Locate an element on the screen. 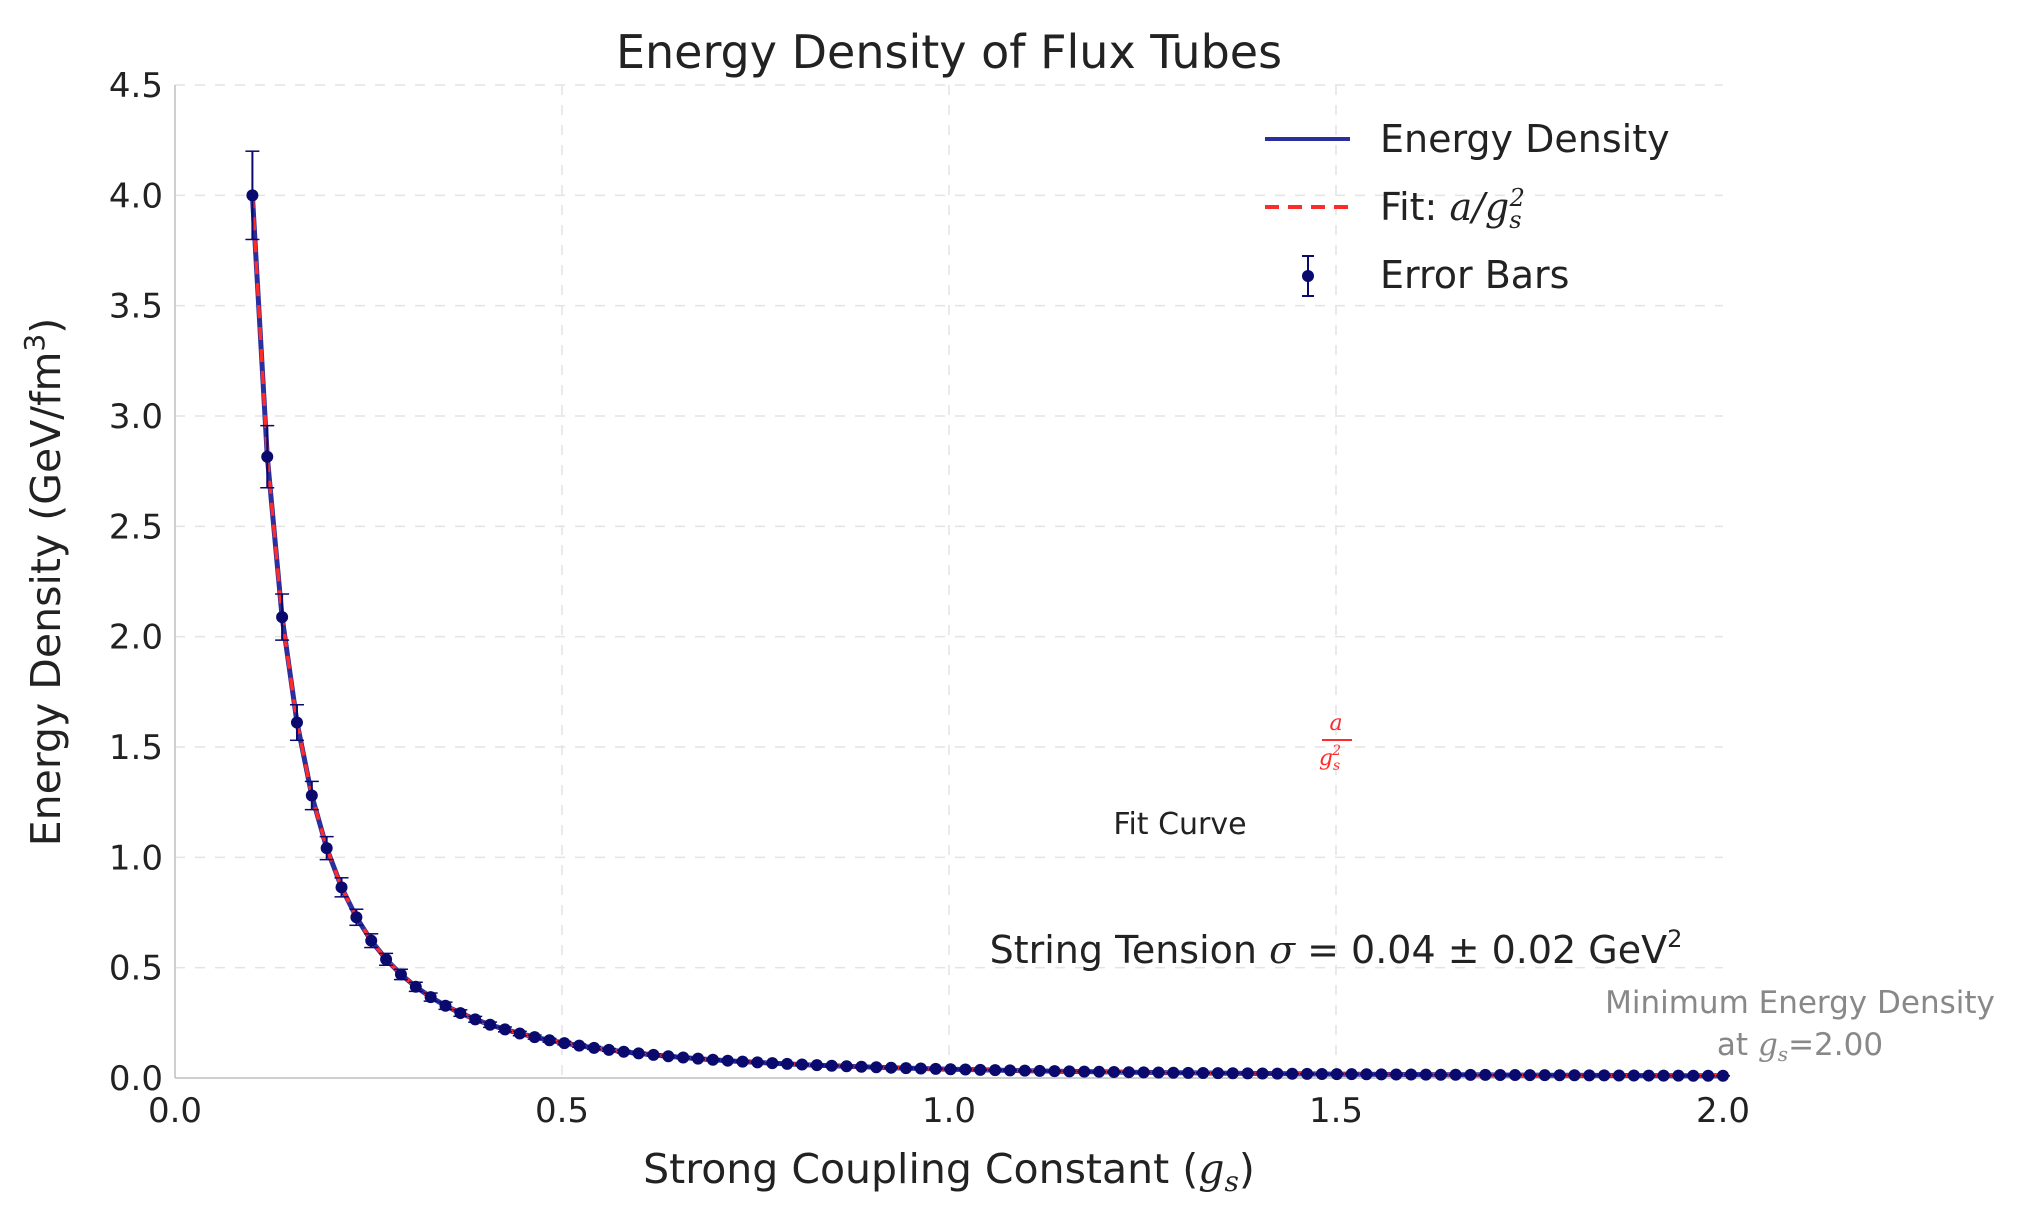 Image resolution: width=2036 pixels, height=1218 pixels. annotation-fraction: a gs2 is located at coordinates (1335, 742).